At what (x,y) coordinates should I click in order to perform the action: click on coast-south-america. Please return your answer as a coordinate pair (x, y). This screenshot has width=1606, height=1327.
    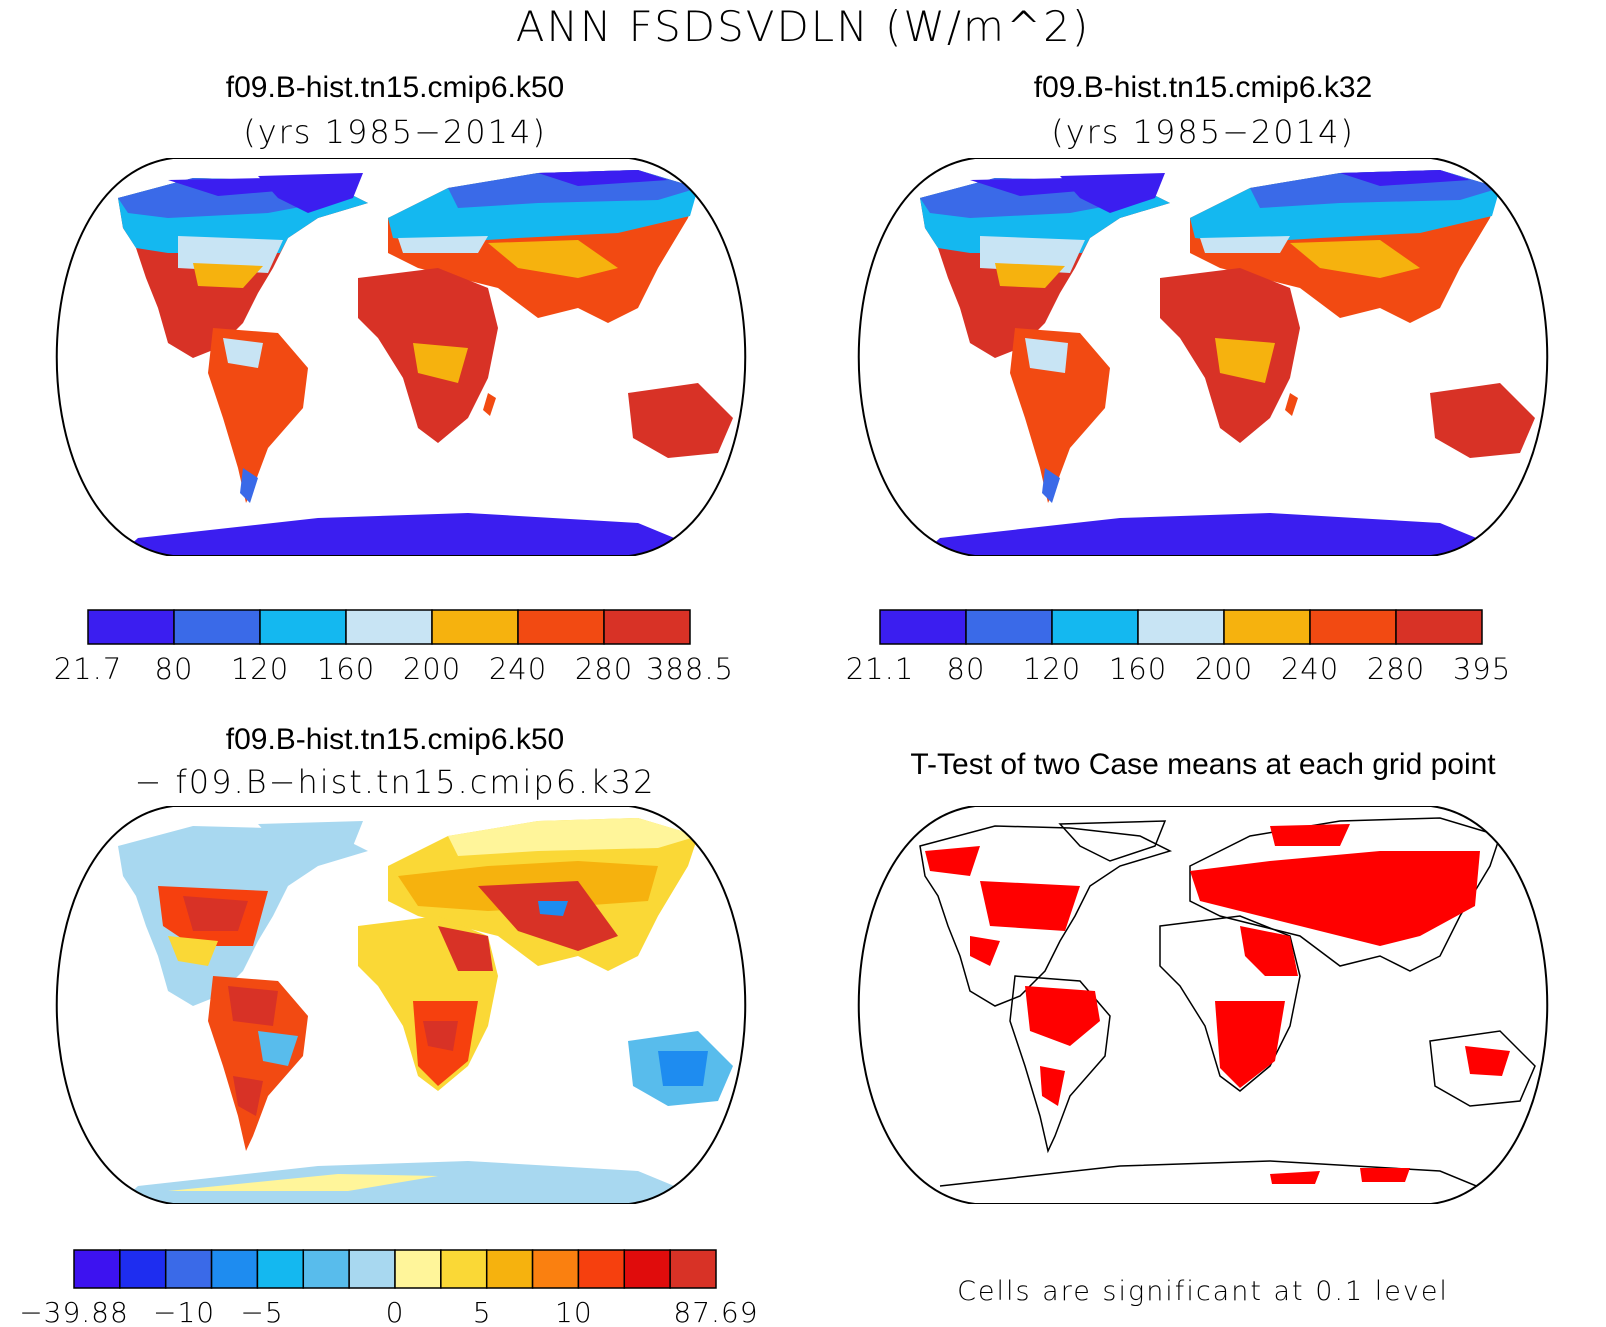
    Looking at the image, I should click on (1060, 1064).